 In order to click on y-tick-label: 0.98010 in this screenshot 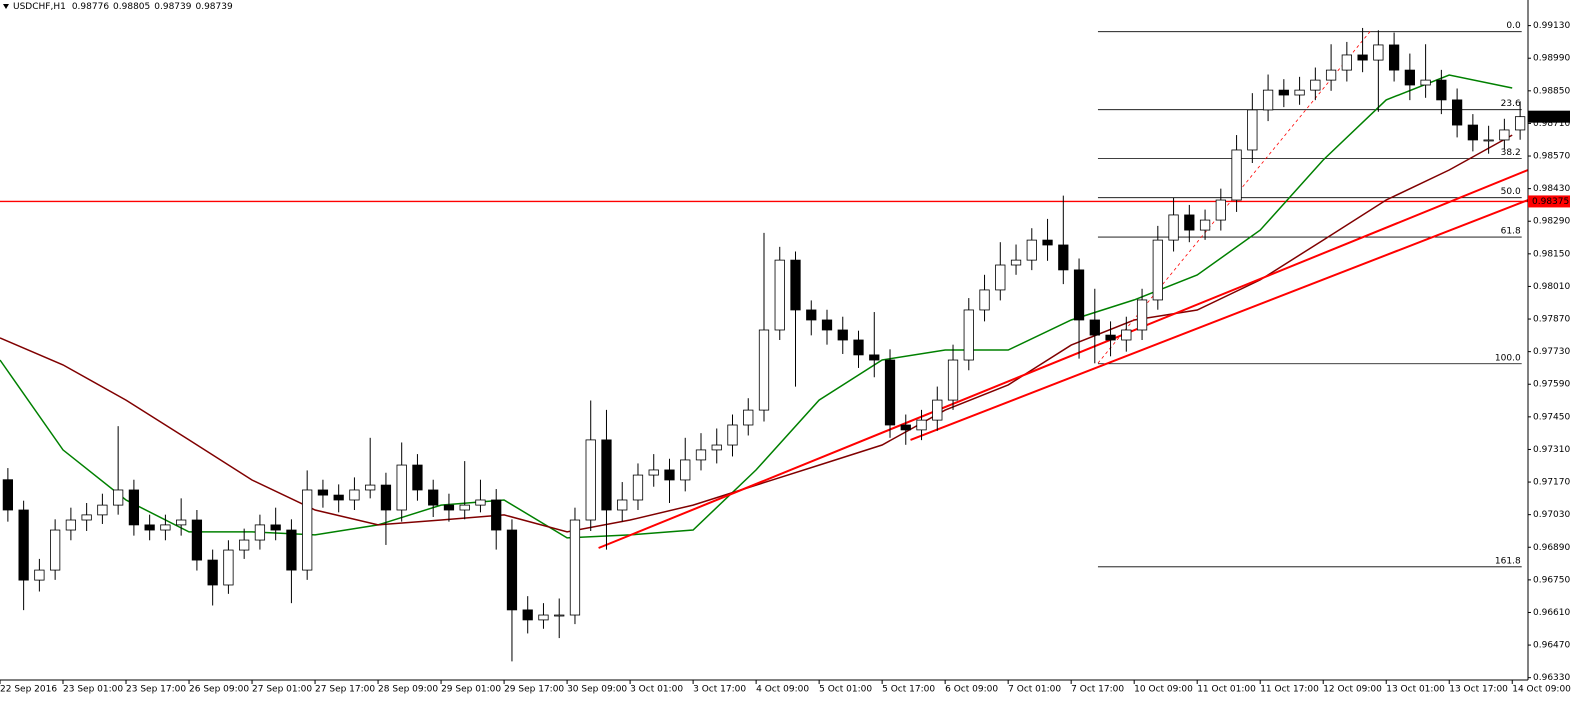, I will do `click(1551, 287)`.